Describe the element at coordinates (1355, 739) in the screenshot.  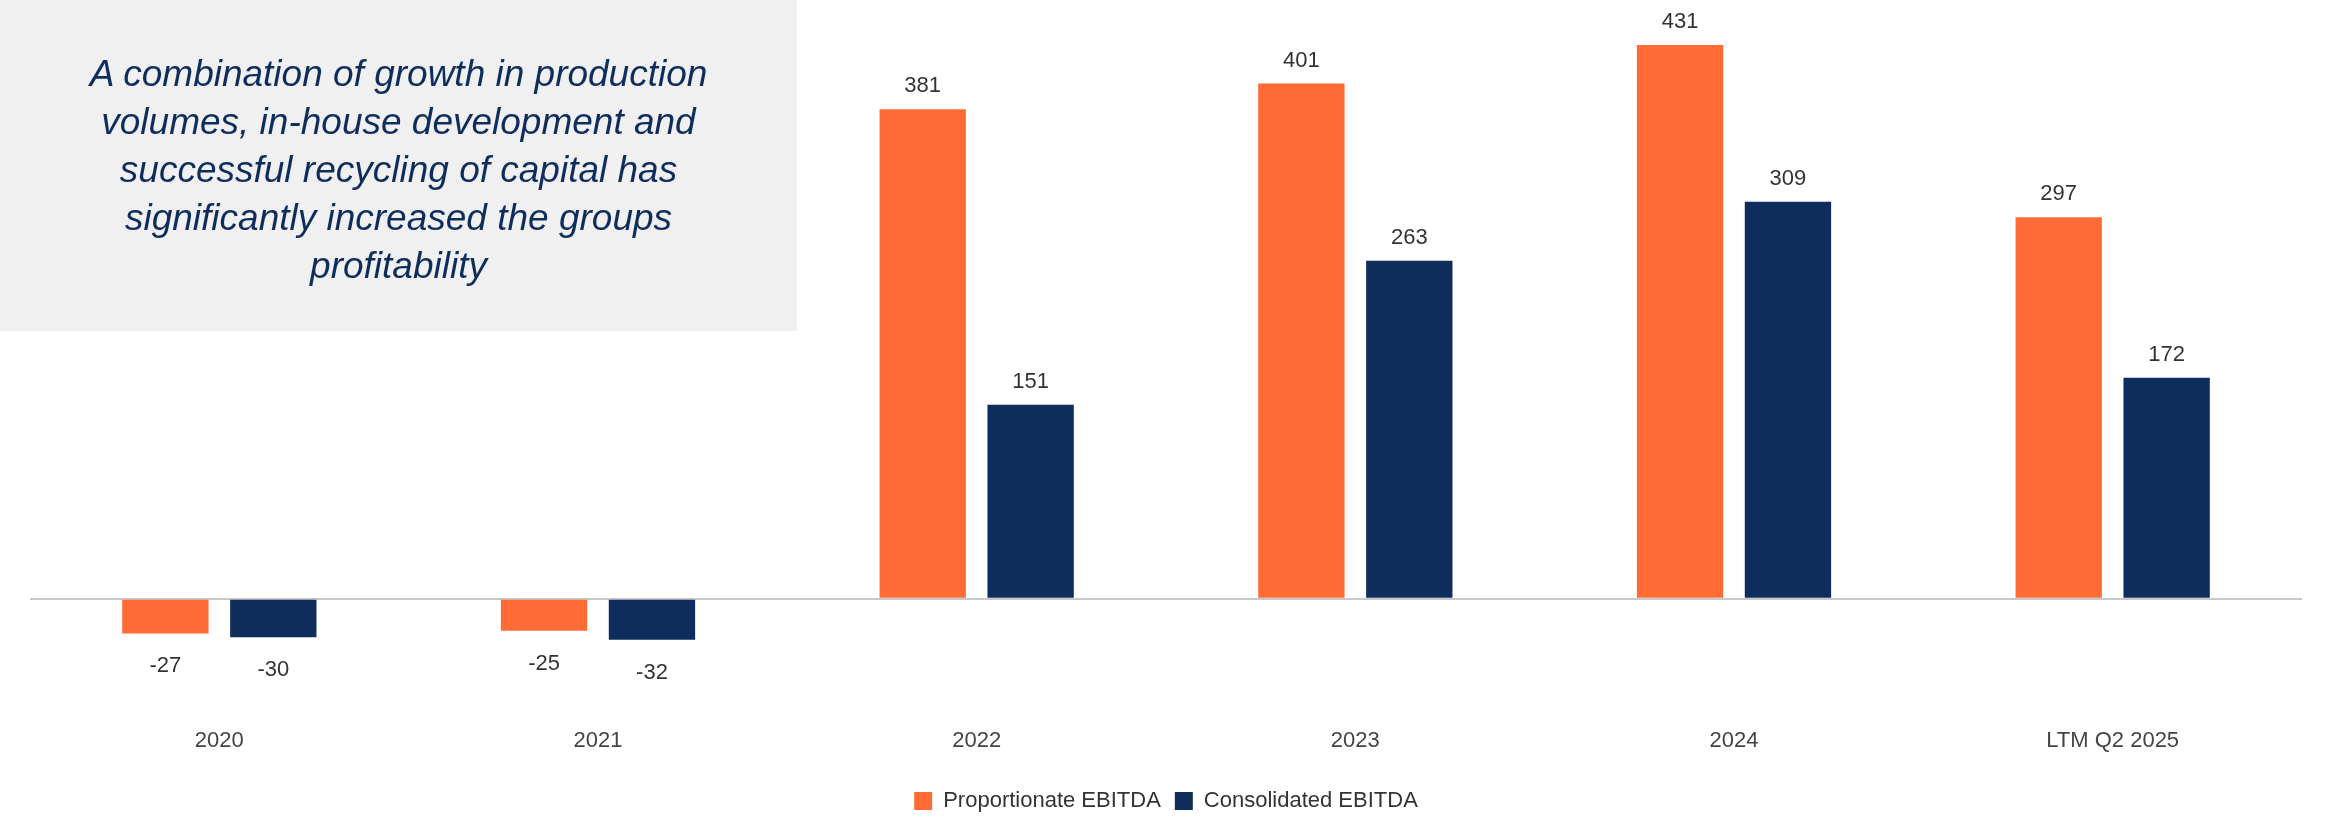
I see `x-tick-label: 2023` at that location.